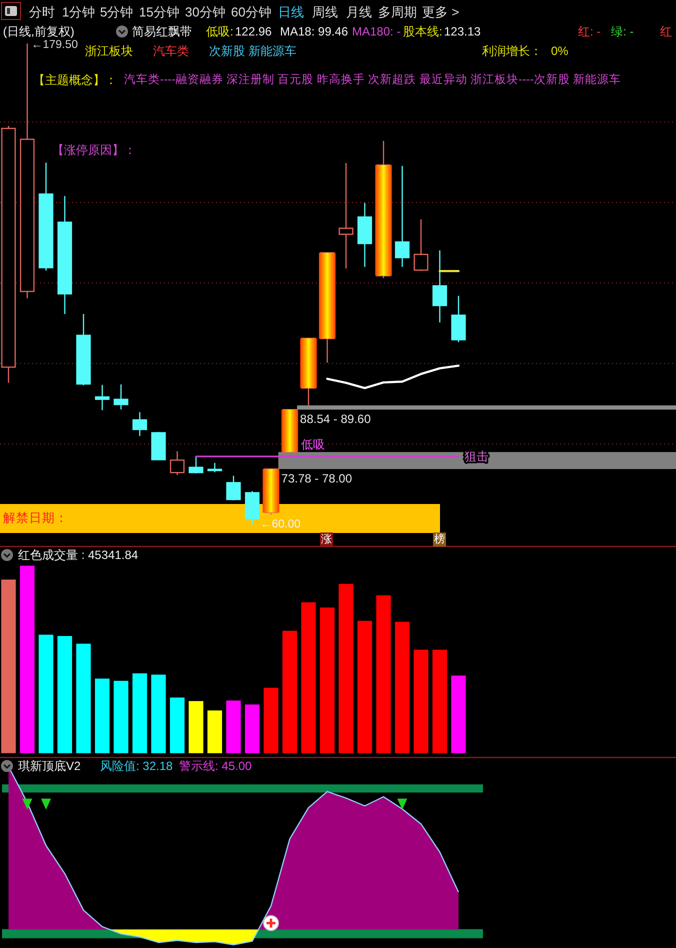 This screenshot has height=948, width=676. I want to click on title: 琪新顶底V2, so click(49, 766).